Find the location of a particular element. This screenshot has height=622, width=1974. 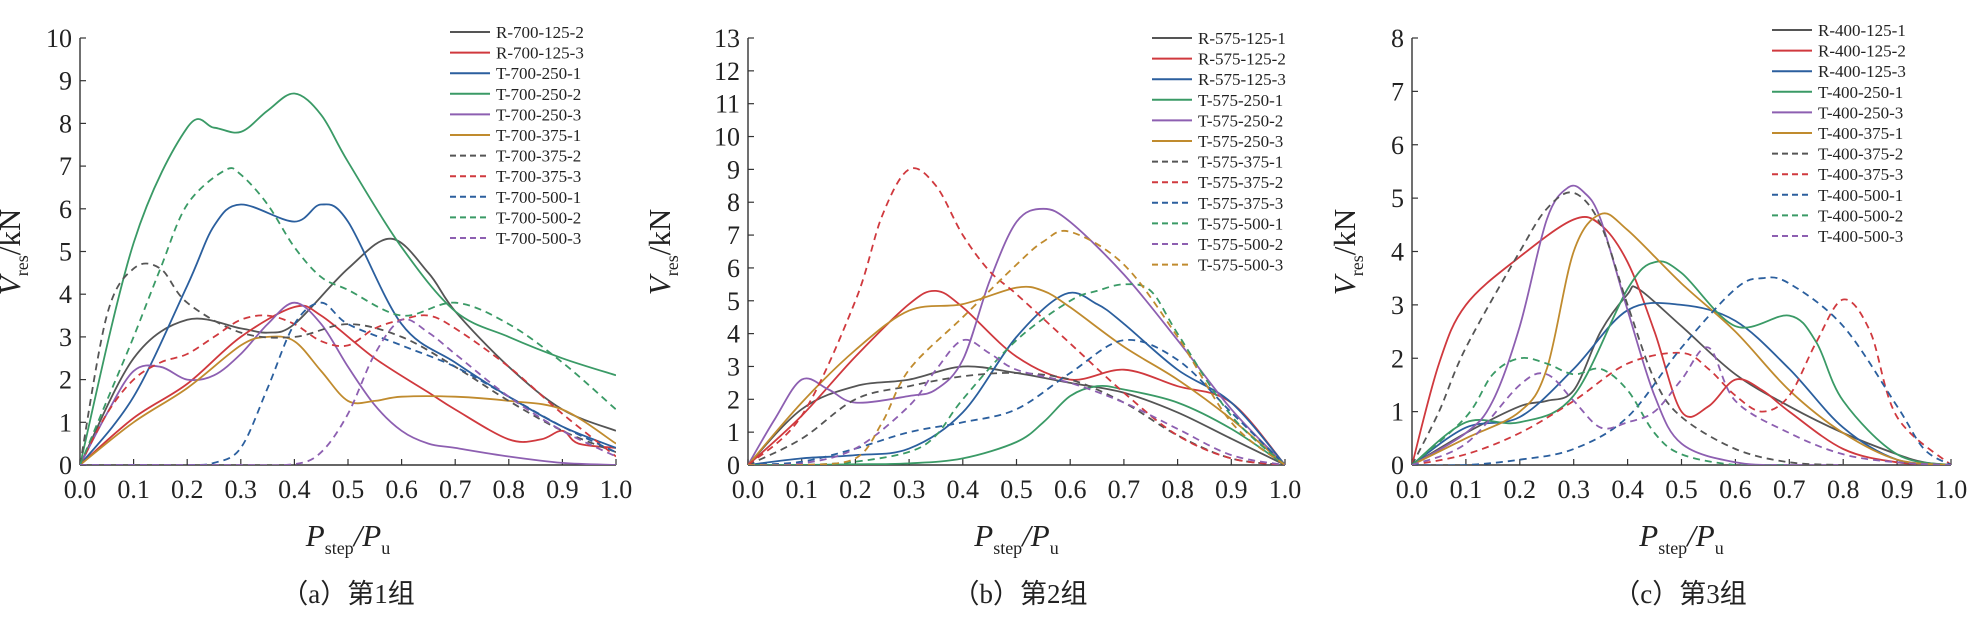

legend-label: R-400-125-3 is located at coordinates (1862, 71).